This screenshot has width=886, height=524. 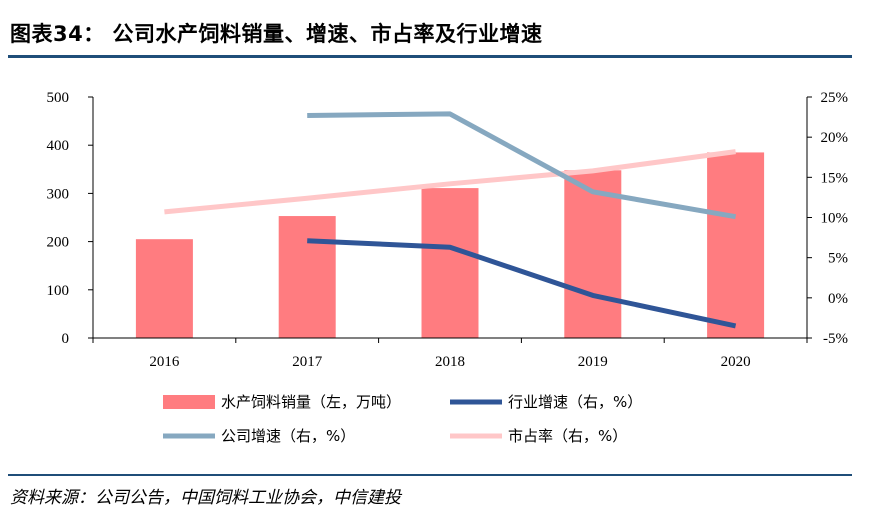 What do you see at coordinates (66, 339) in the screenshot?
I see `left-tick-label: 0` at bounding box center [66, 339].